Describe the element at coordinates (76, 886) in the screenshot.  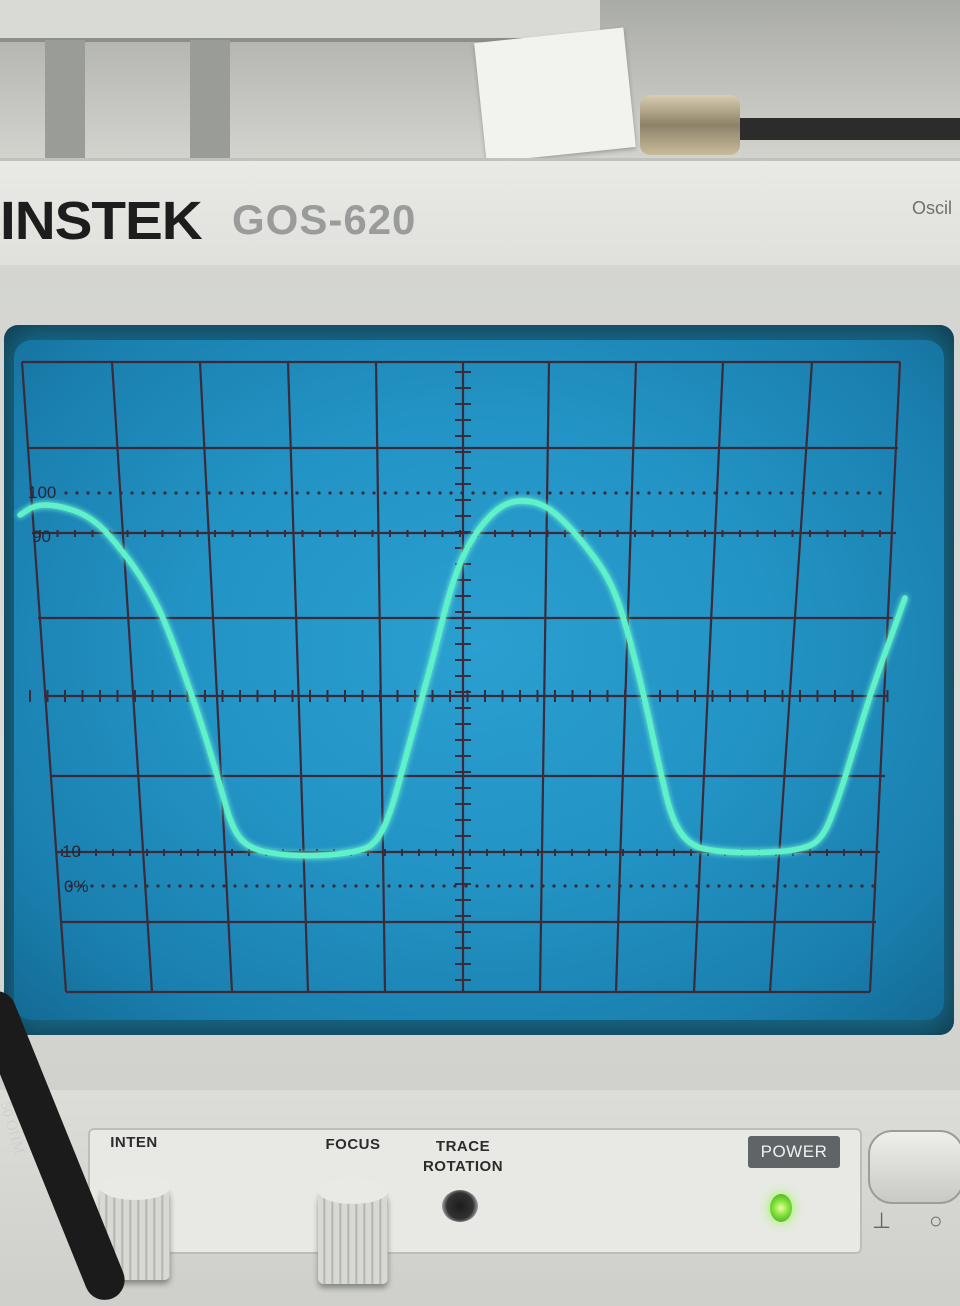
I see `ref-label-0: 0%` at that location.